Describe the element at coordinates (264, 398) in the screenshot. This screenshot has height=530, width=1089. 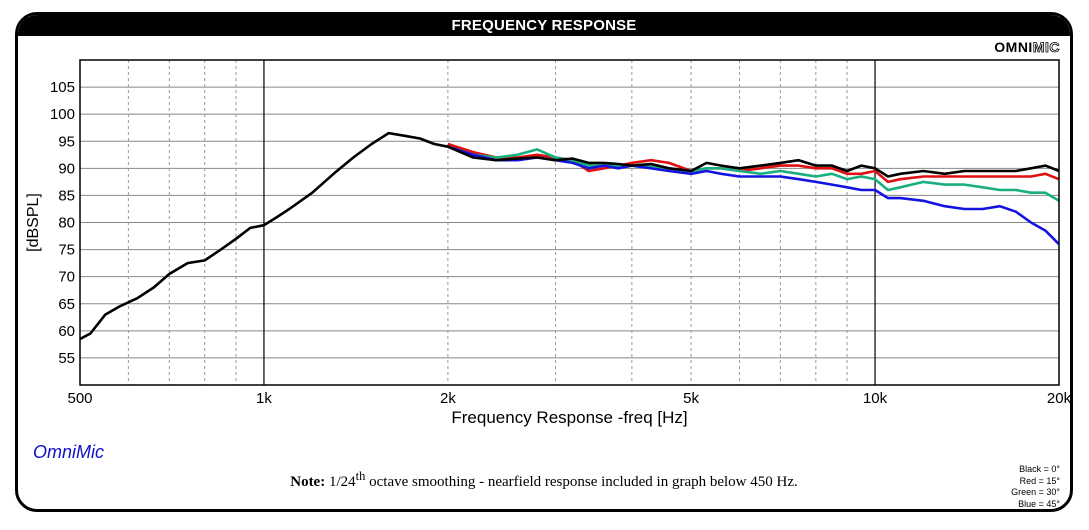
I see `x-tick-label-1k: 1k` at that location.